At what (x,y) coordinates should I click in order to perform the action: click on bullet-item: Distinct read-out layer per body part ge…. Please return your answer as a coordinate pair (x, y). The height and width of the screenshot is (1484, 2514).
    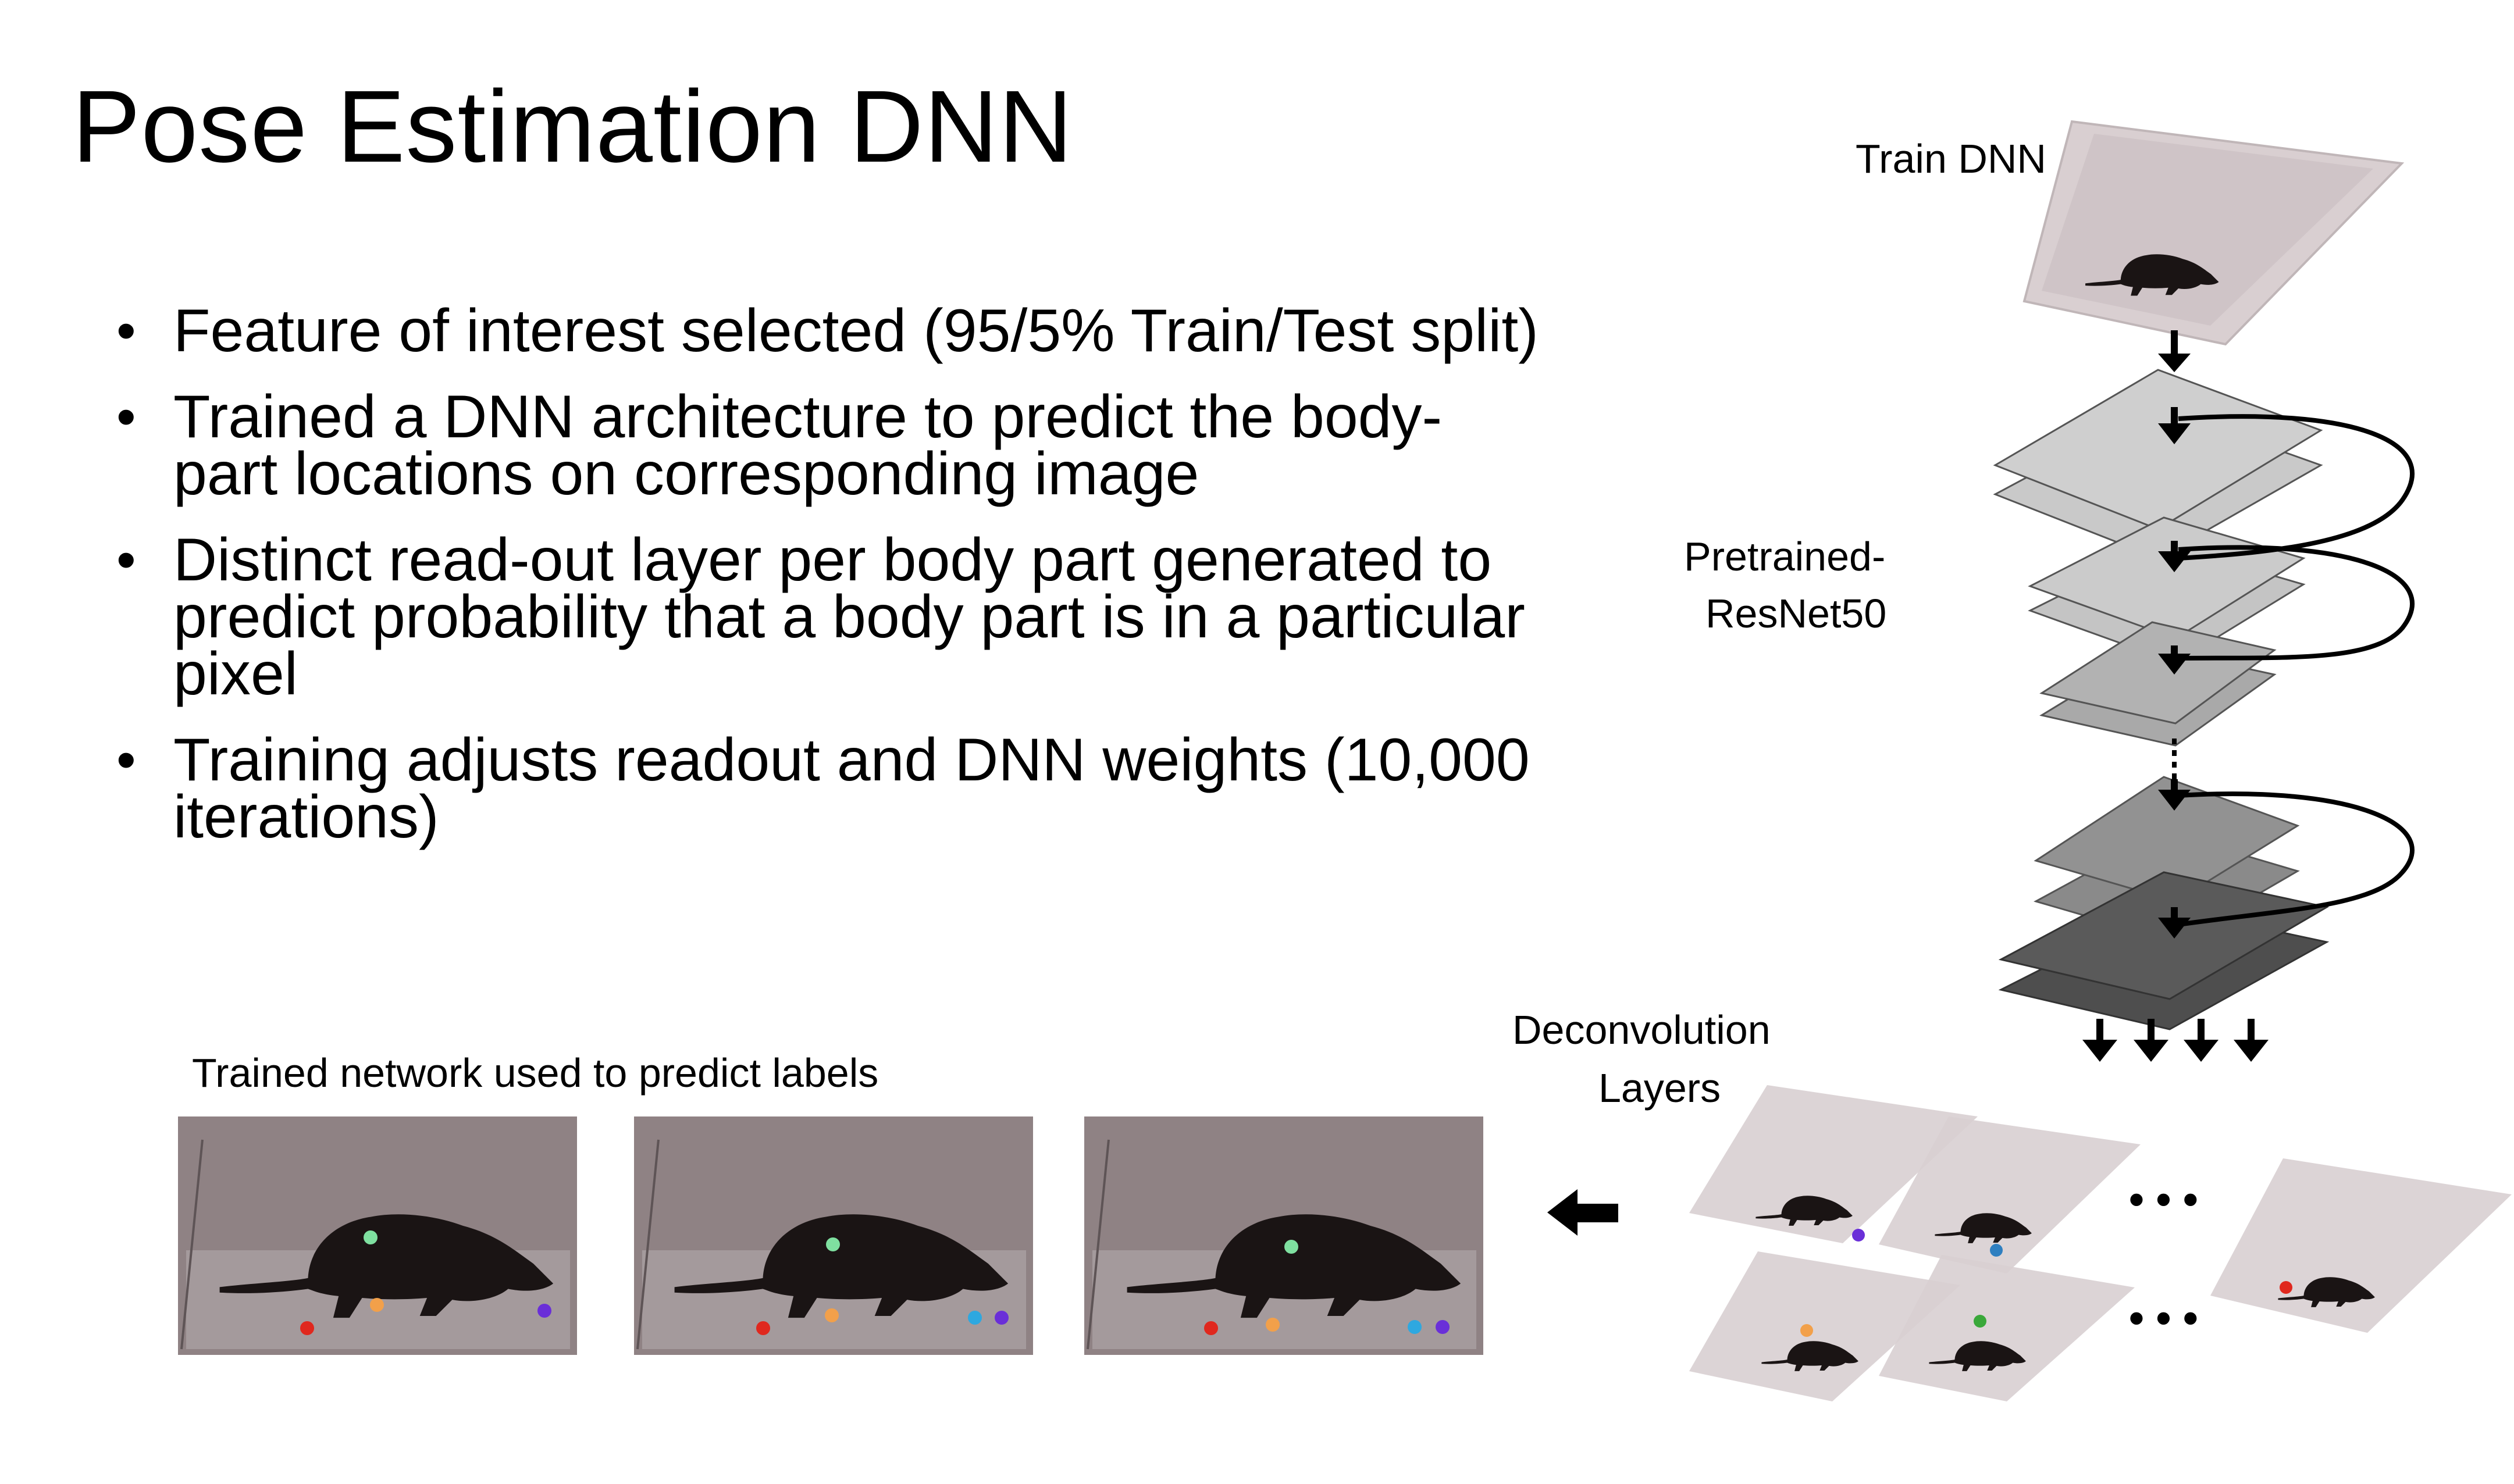
    Looking at the image, I should click on (828, 617).